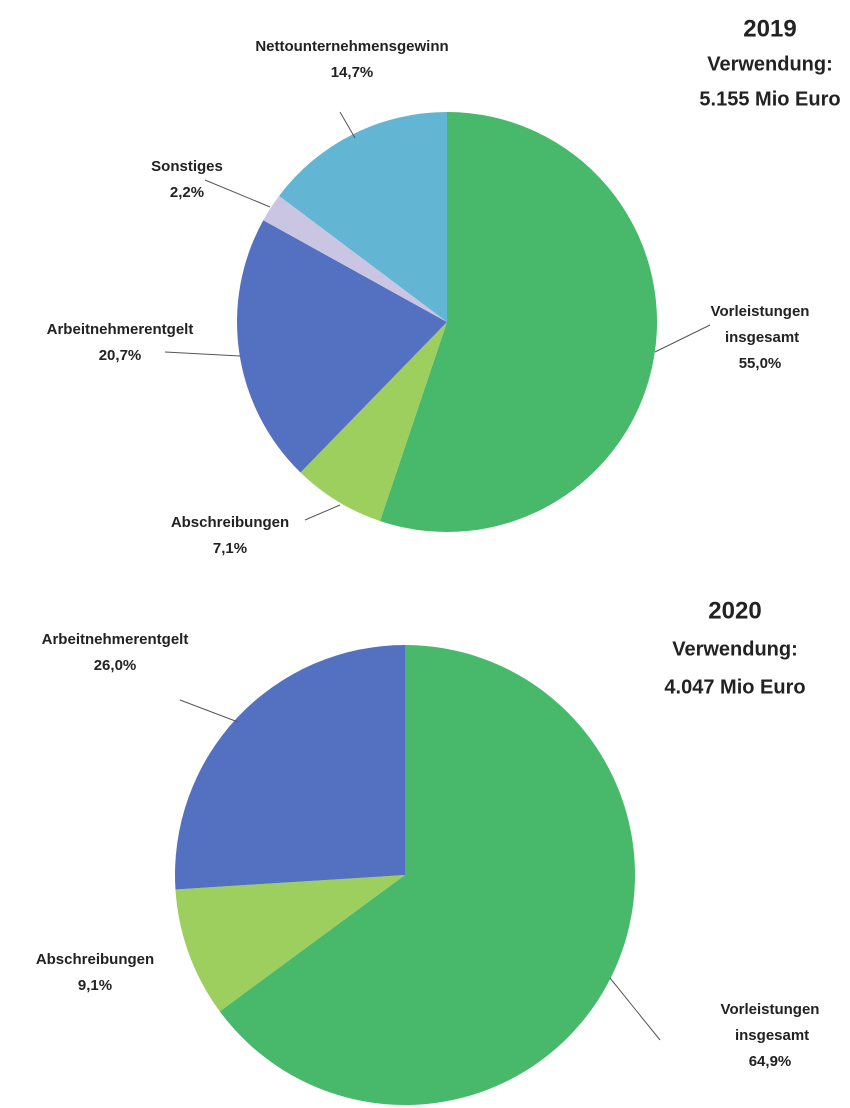 The height and width of the screenshot is (1108, 850). Describe the element at coordinates (187, 192) in the screenshot. I see `slice-value-label: 2,2%` at that location.